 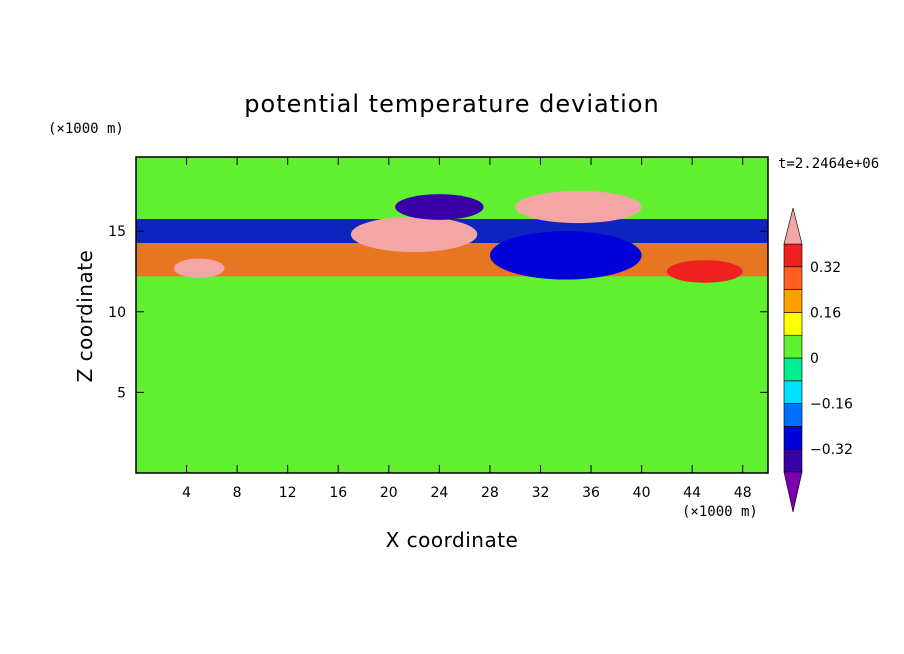 What do you see at coordinates (541, 493) in the screenshot?
I see `x-tick-label: 32` at bounding box center [541, 493].